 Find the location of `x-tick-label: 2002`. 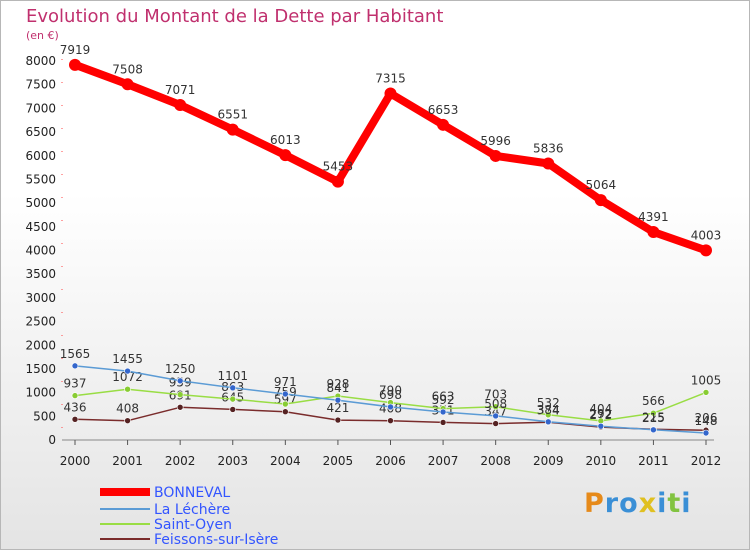

x-tick-label: 2002 is located at coordinates (180, 461).